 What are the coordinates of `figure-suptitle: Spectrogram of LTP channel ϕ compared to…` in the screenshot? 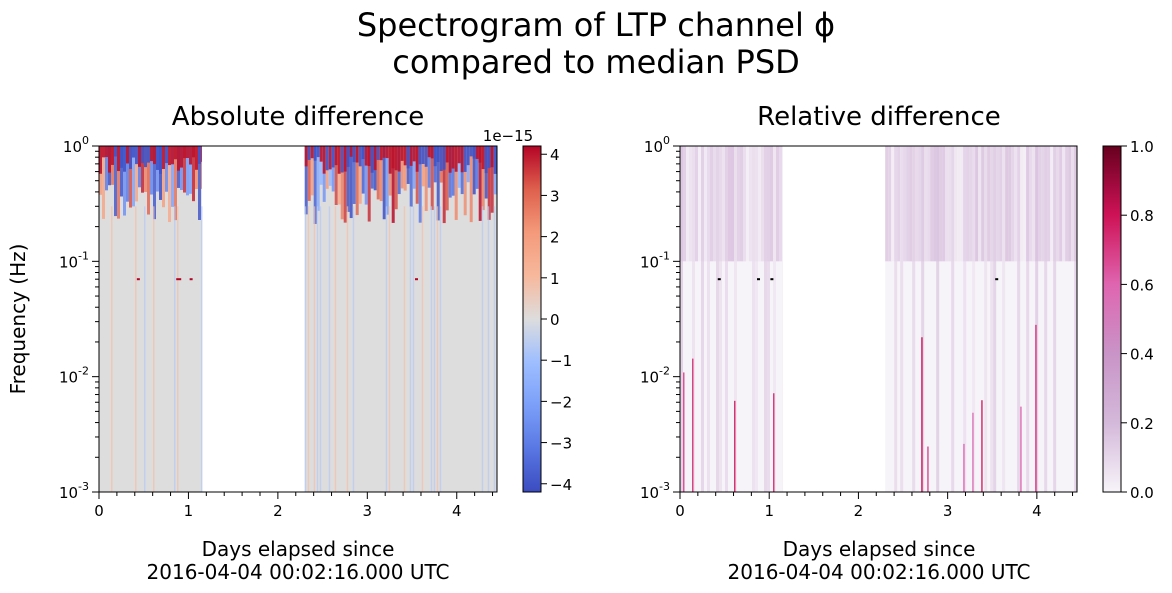 It's located at (596, 43).